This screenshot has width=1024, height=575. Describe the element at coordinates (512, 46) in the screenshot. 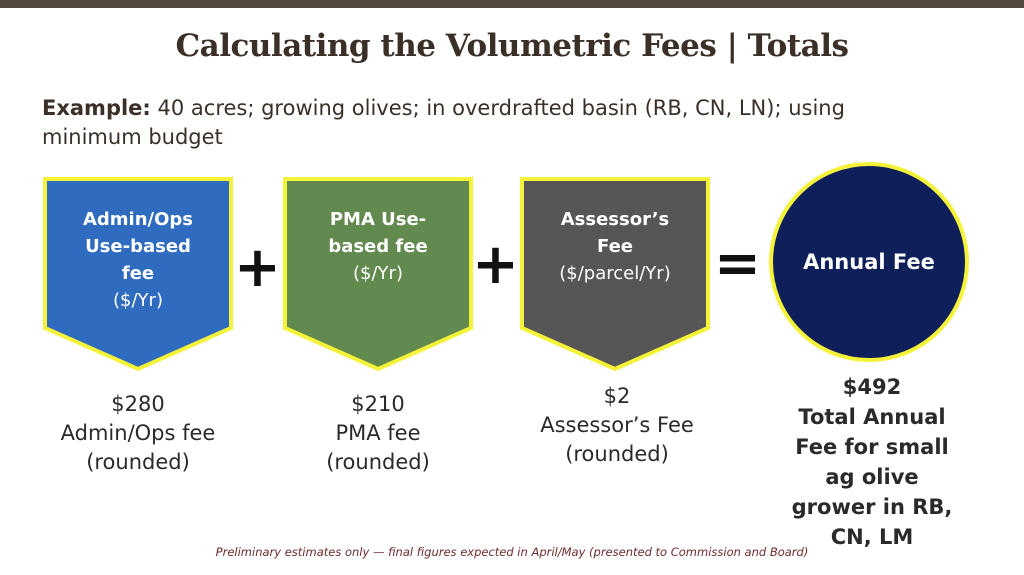

I see `page-title: Calculating the Volumetric Fees | Totals` at that location.